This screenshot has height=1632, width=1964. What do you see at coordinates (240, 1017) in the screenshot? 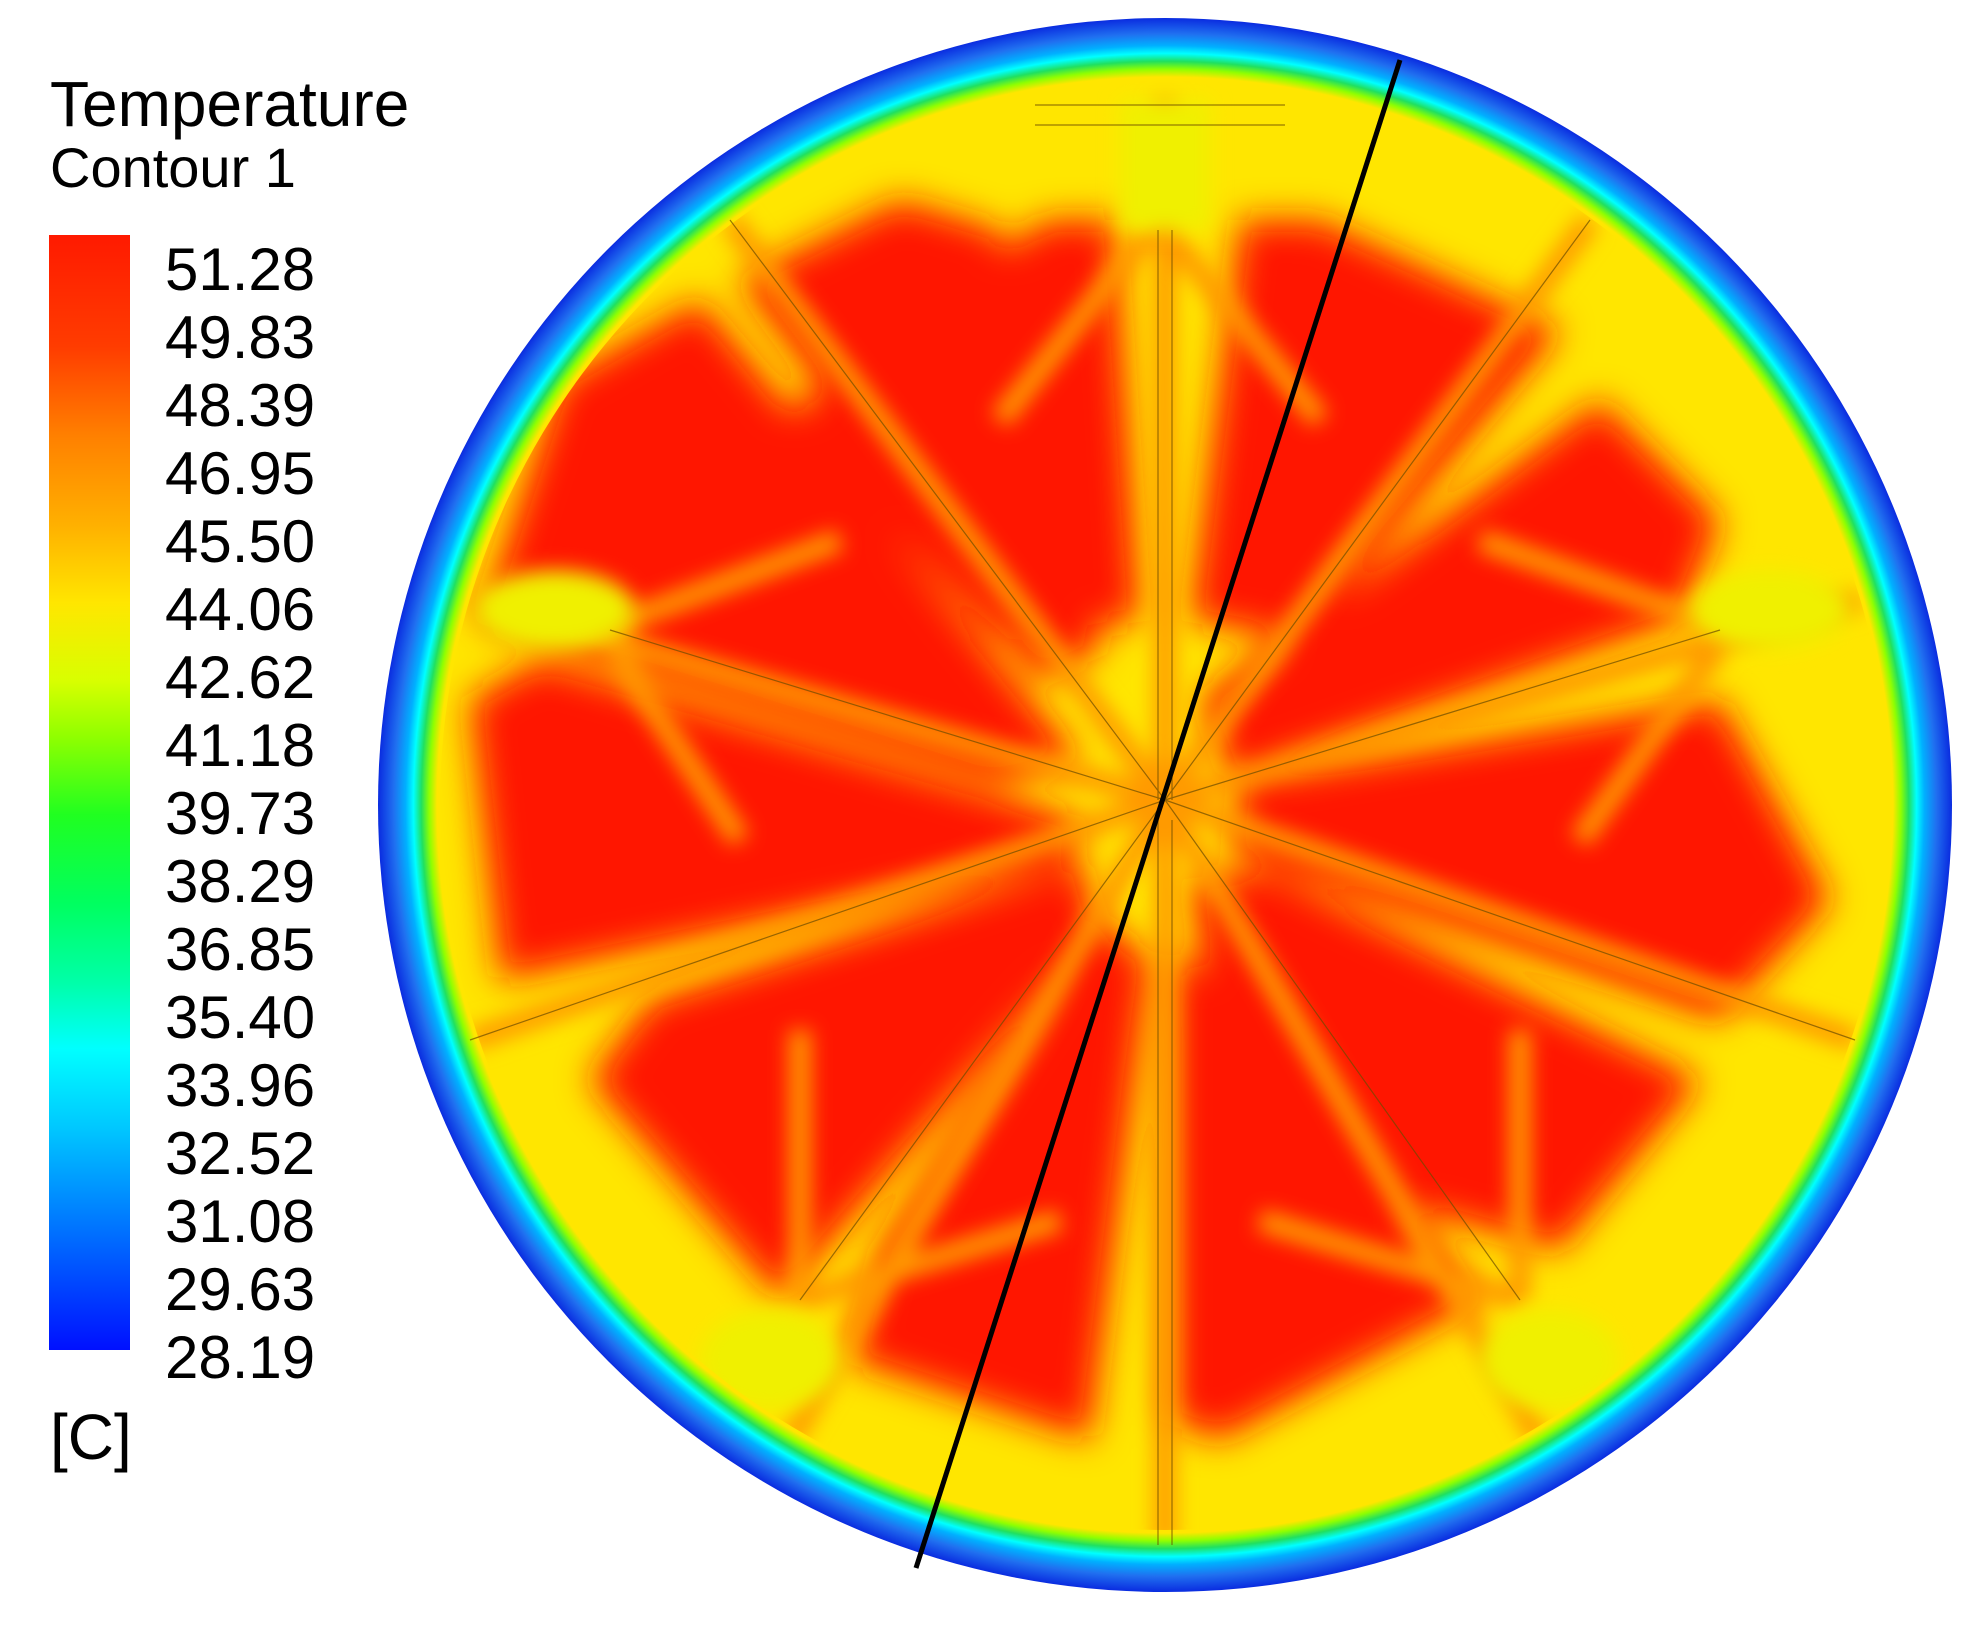
I see `colorbar-tick-label: 35.40` at bounding box center [240, 1017].